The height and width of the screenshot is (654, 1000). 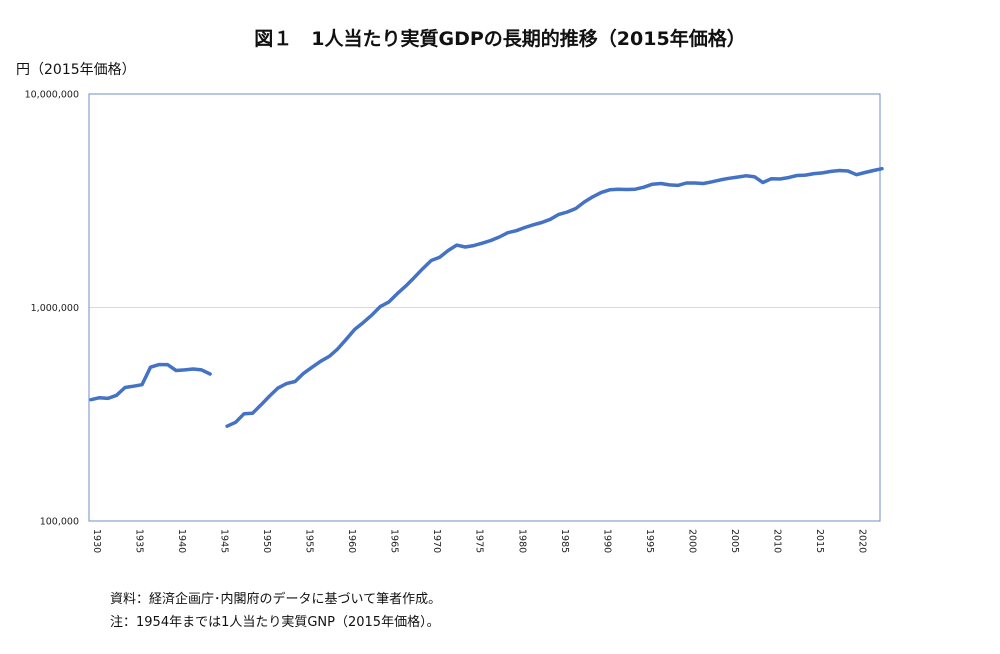 I want to click on y-axis-label: 円（2015年価格）, so click(x=76, y=70).